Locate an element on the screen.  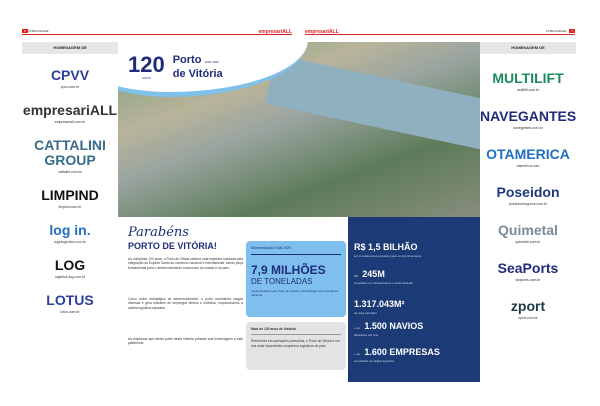
sponsor-logo: LOG logistica-log.com.br is located at coordinates (70, 268).